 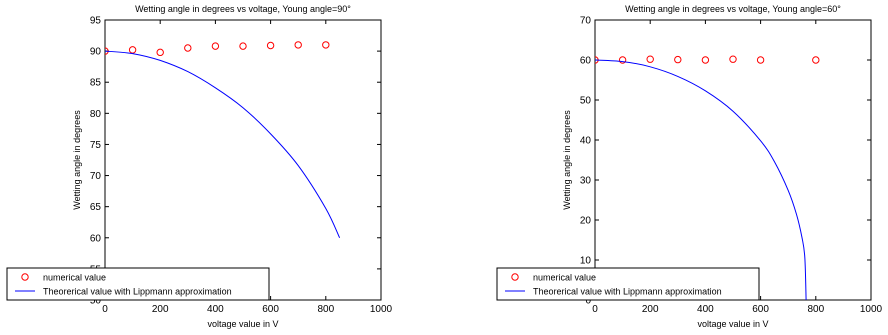 I want to click on y-tick-label: 40, so click(x=586, y=141).